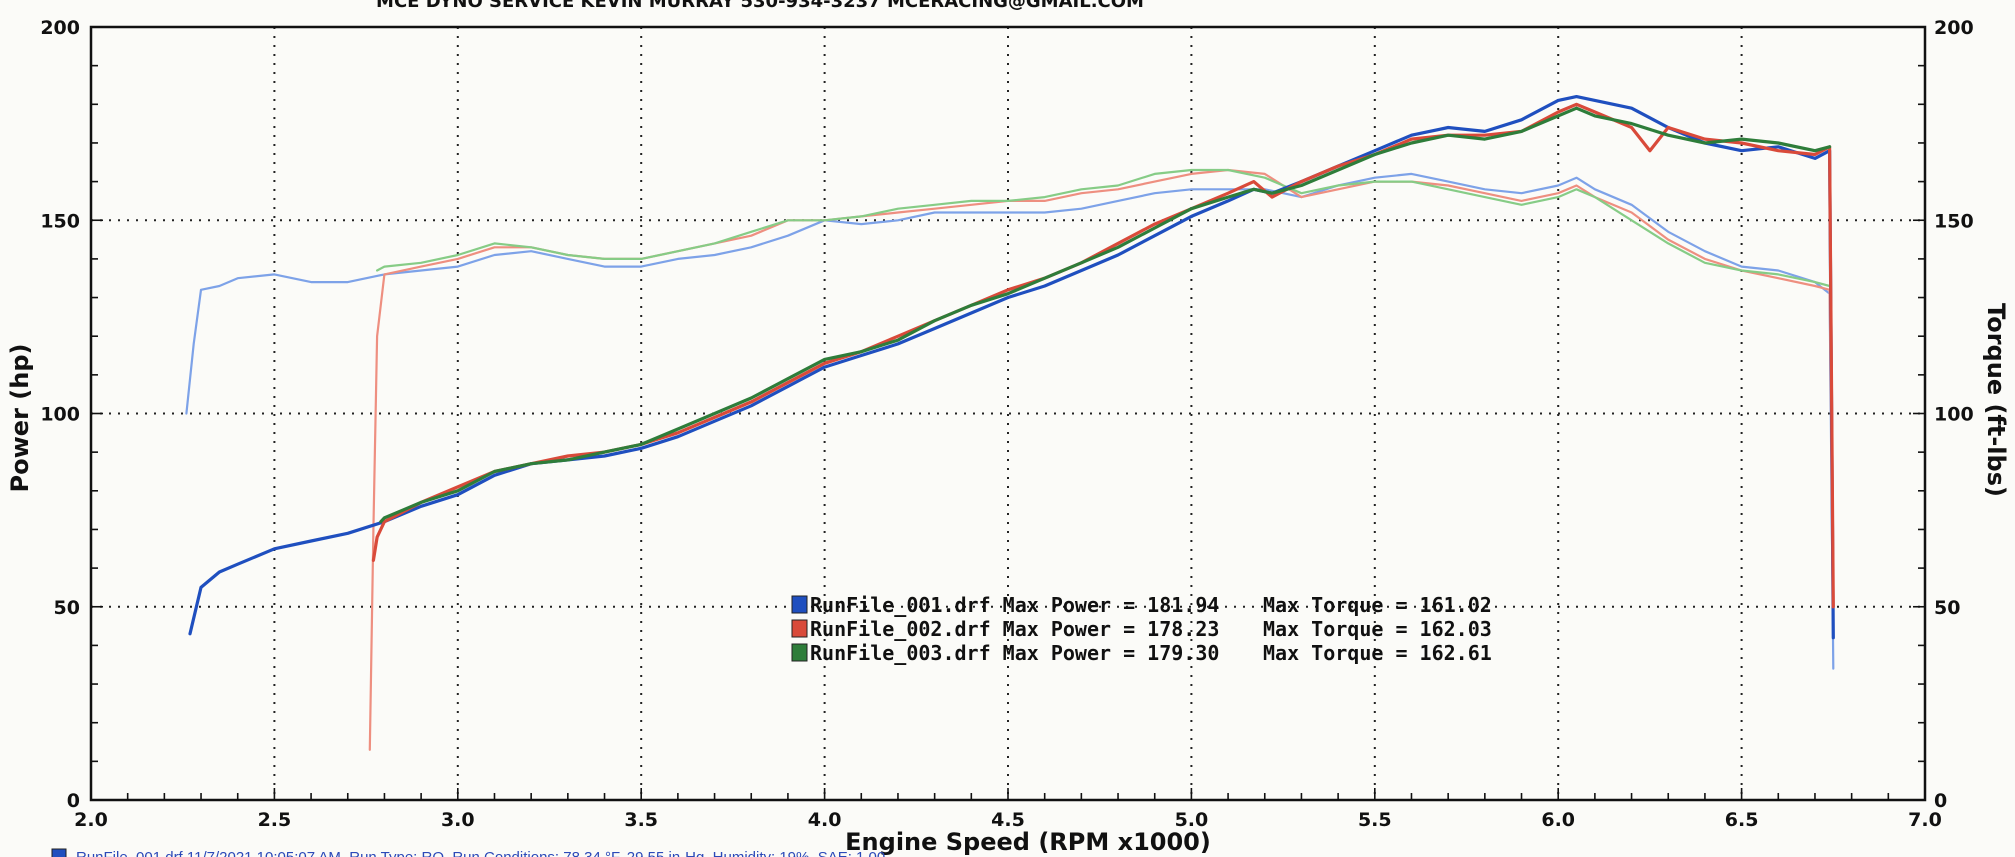 Image resolution: width=2015 pixels, height=857 pixels. What do you see at coordinates (1103, 228) in the screenshot?
I see `series-line-torque-runfile_003-drf` at bounding box center [1103, 228].